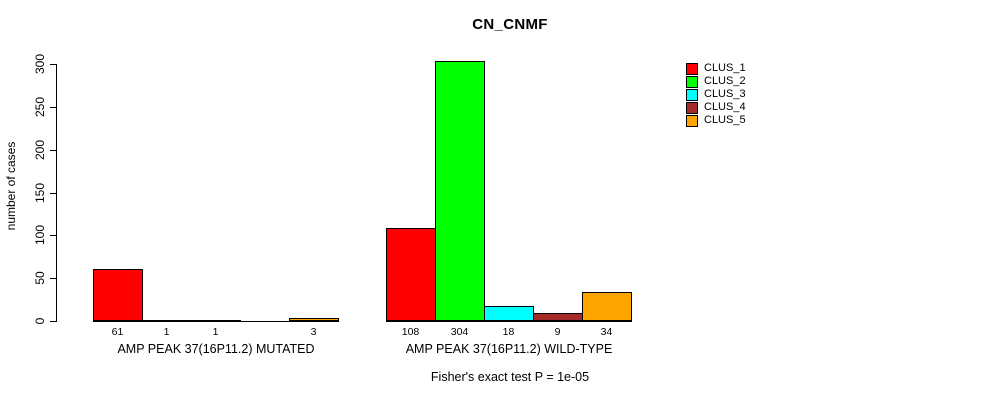  I want to click on legend-item: CLUS_4, so click(716, 107).